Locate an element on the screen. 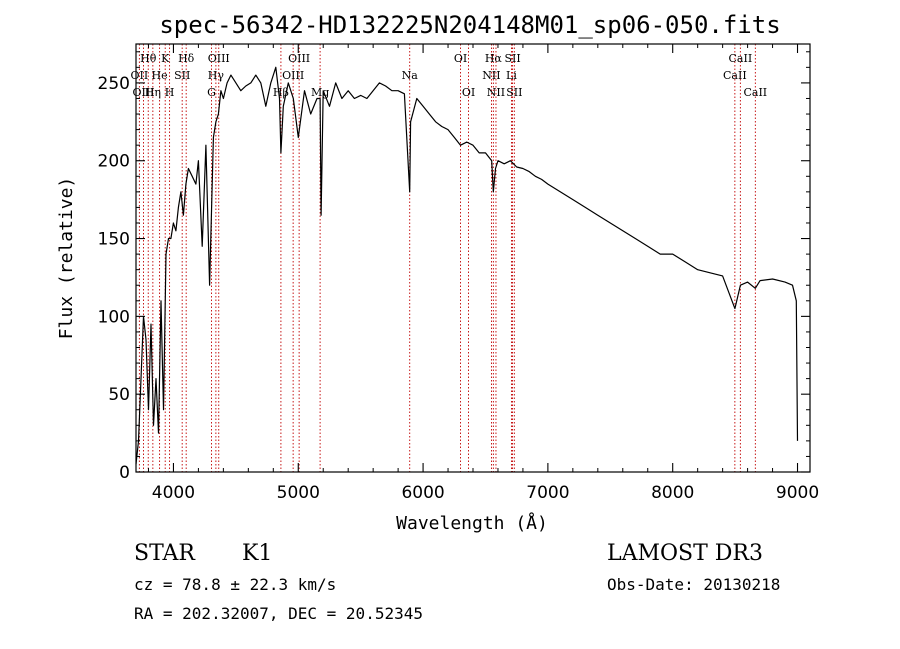 This screenshot has width=900, height=649. y-tick-label-4: 200 is located at coordinates (114, 162).